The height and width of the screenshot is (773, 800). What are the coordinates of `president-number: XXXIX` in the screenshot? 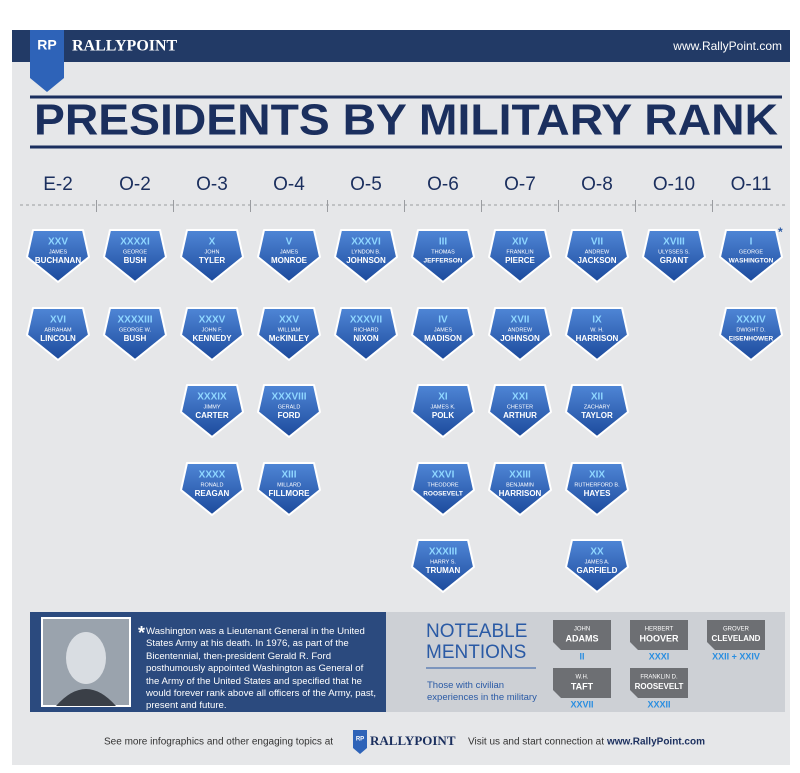 It's located at (212, 397).